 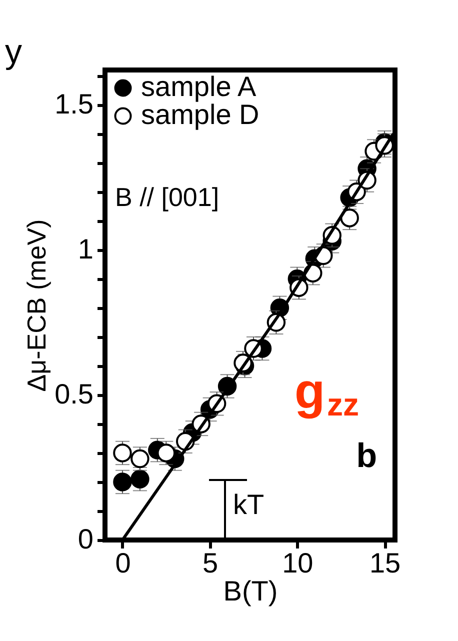 What do you see at coordinates (198, 86) in the screenshot?
I see `legend-label: sample A` at bounding box center [198, 86].